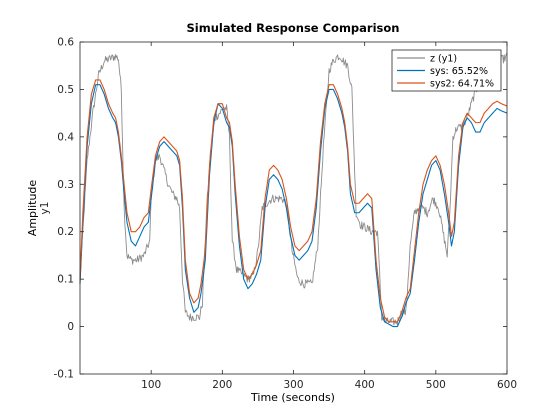 The image size is (560, 420). What do you see at coordinates (443, 58) in the screenshot?
I see `legend-label-1: z (y1)` at bounding box center [443, 58].